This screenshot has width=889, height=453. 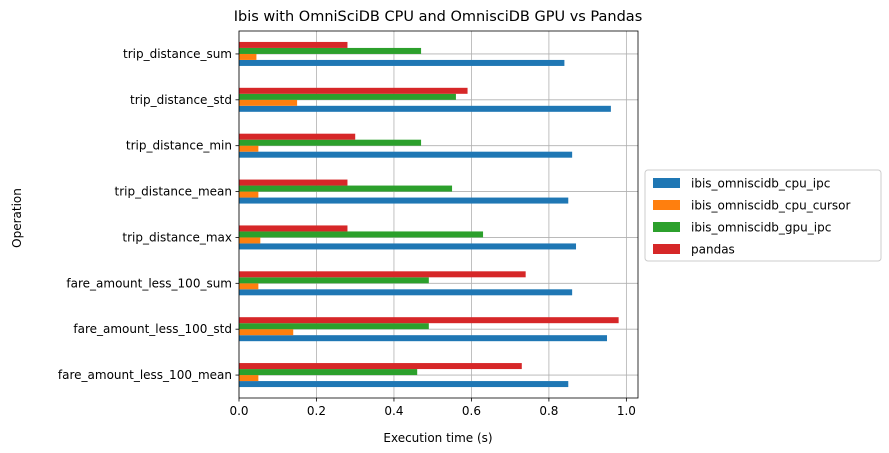 What do you see at coordinates (626, 411) in the screenshot?
I see `x-tick-label: 1.0` at bounding box center [626, 411].